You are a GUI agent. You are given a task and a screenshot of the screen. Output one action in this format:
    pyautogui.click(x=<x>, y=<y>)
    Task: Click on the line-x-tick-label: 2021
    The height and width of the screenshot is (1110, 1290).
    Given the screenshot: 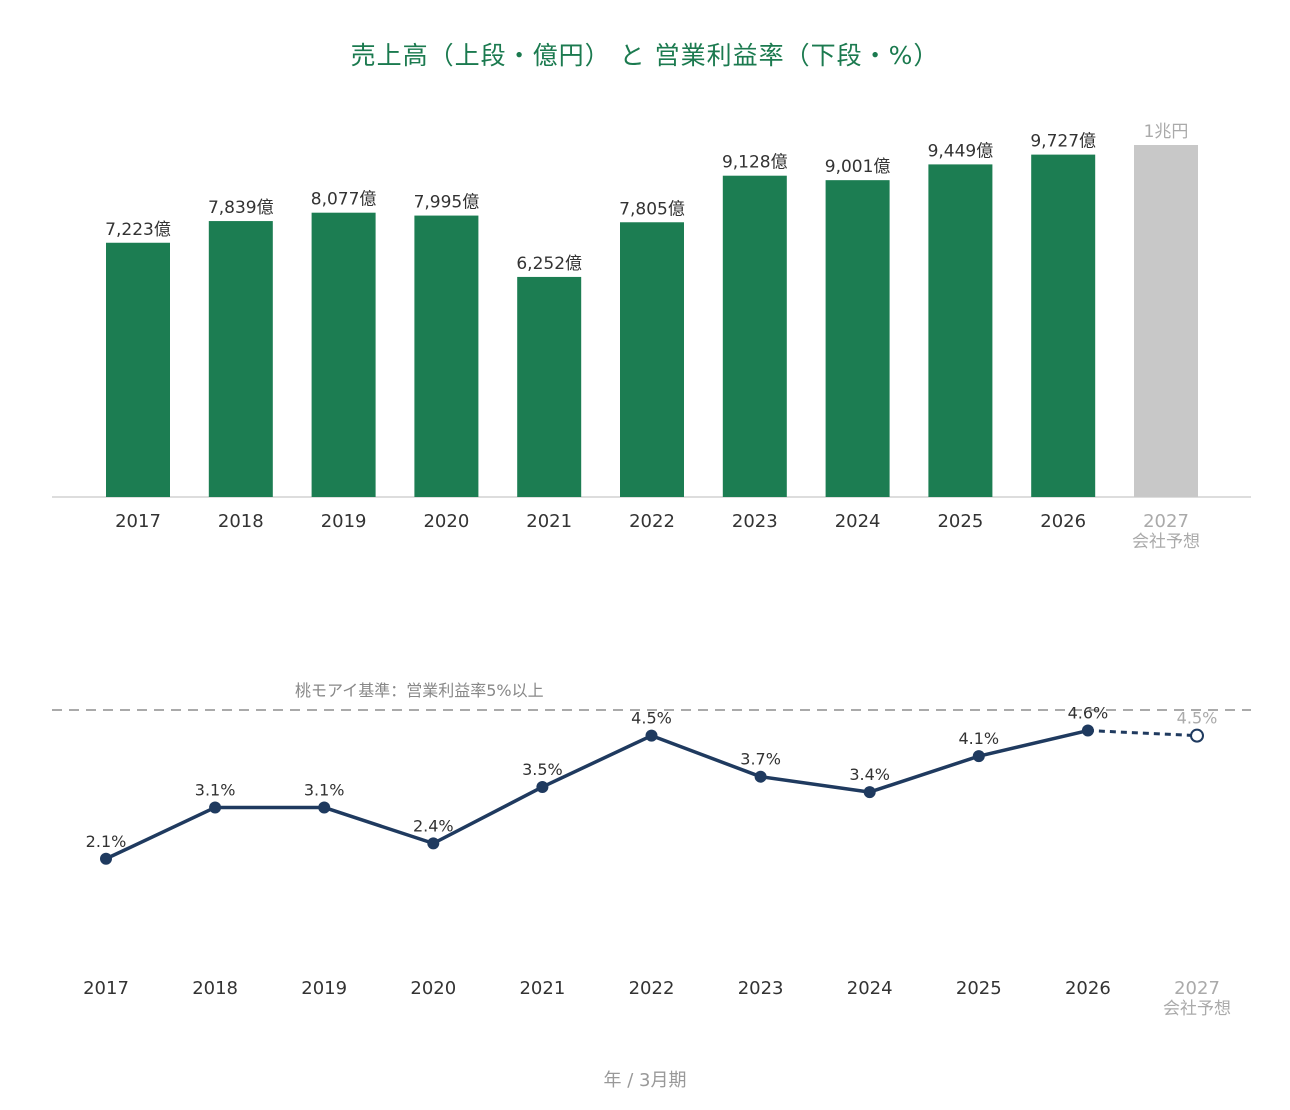 What is the action you would take?
    pyautogui.click(x=542, y=988)
    